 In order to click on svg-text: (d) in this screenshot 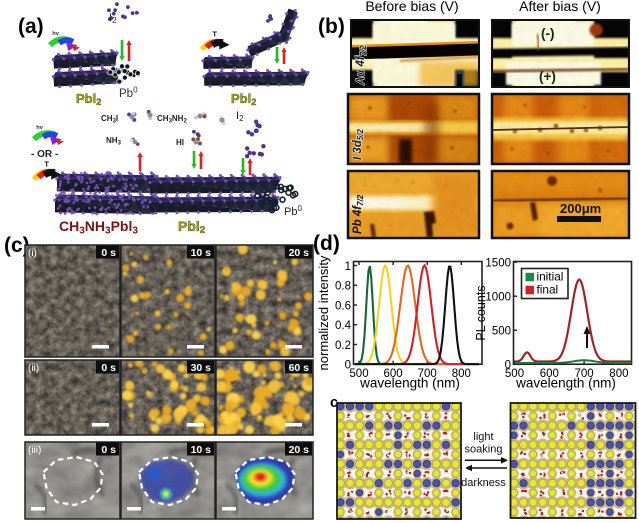, I will do `click(326, 243)`.